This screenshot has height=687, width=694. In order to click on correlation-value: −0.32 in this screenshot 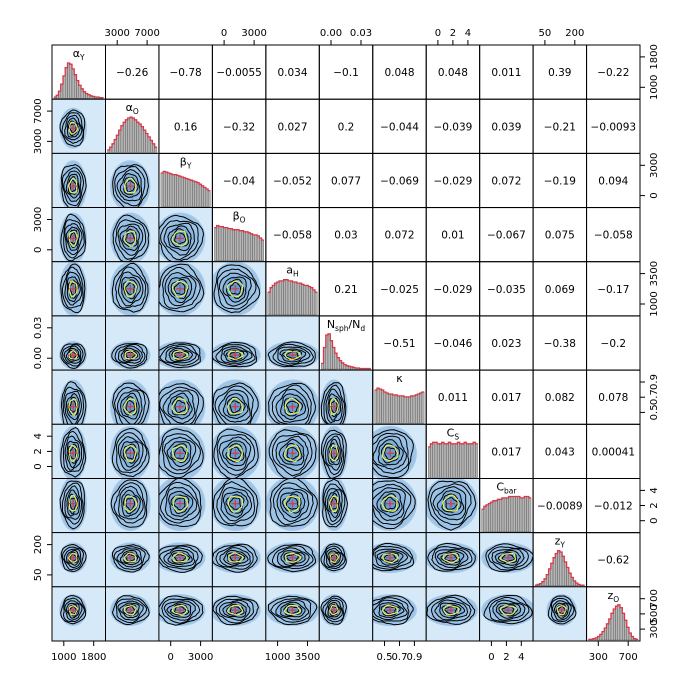, I will do `click(239, 127)`.